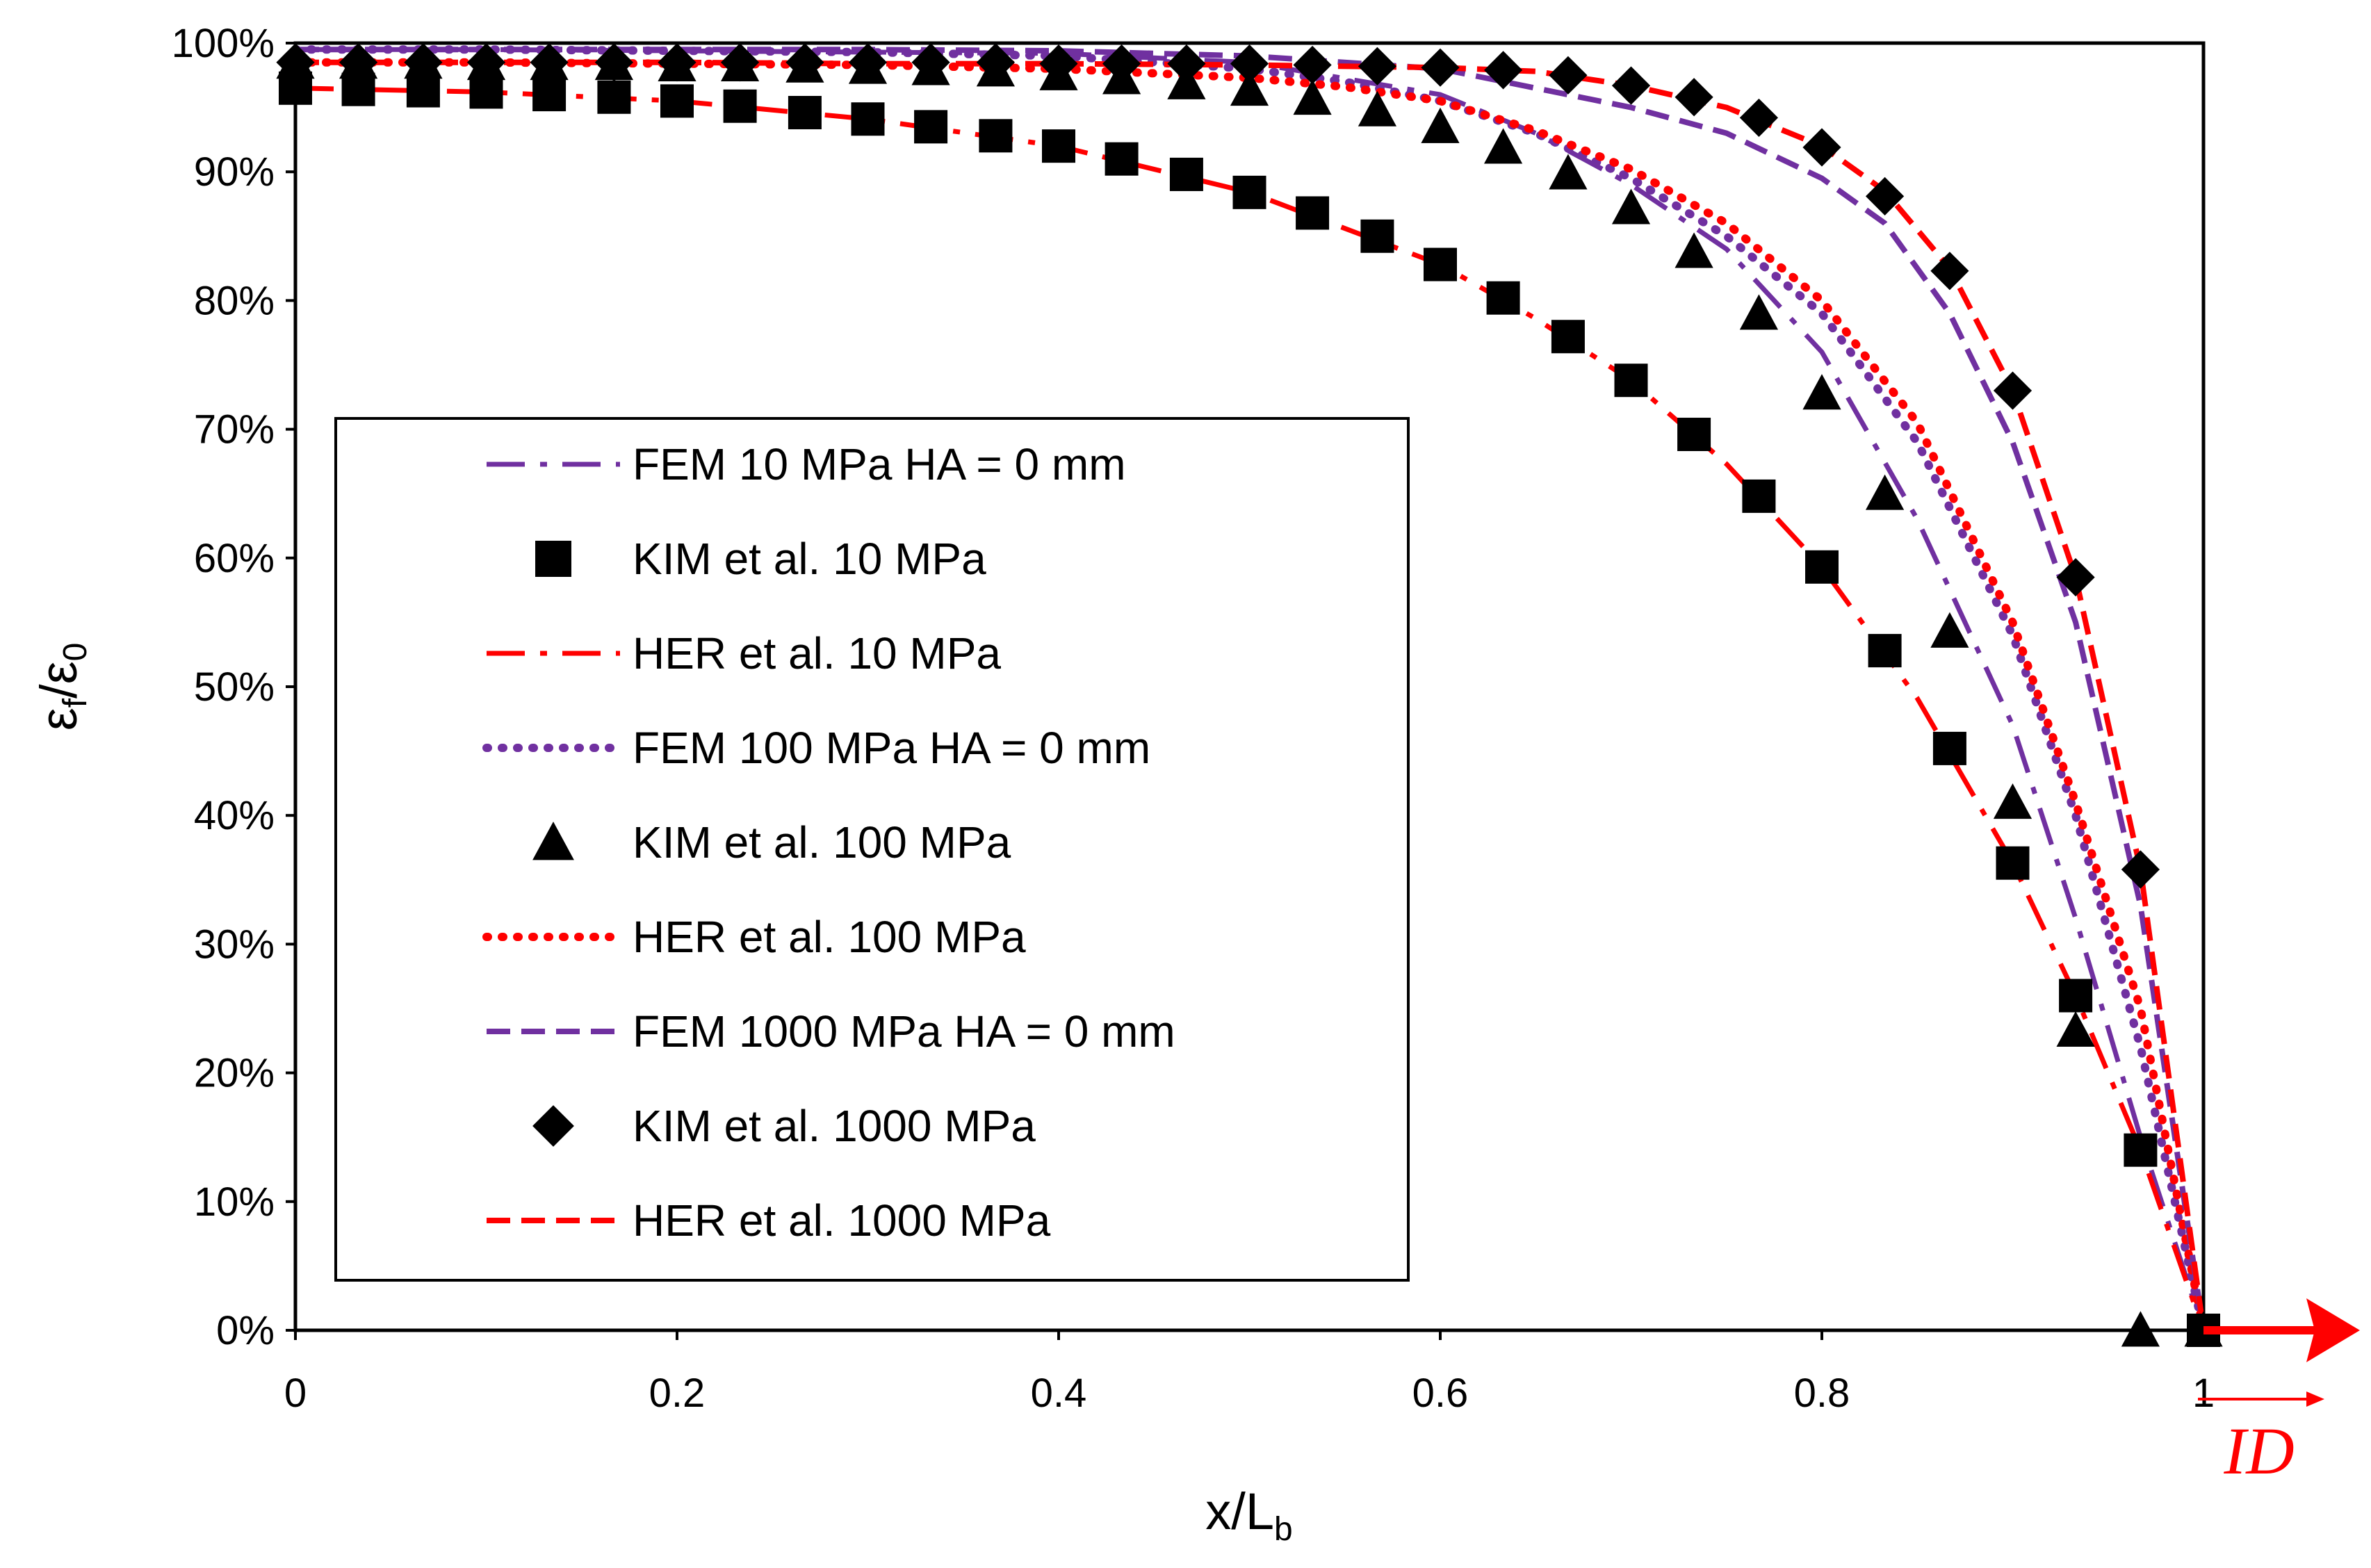 The height and width of the screenshot is (1568, 2371). Describe the element at coordinates (771, 842) in the screenshot. I see `legend-entry-kim-et-al-100-mpa: KIM et al. 100 MPa` at that location.